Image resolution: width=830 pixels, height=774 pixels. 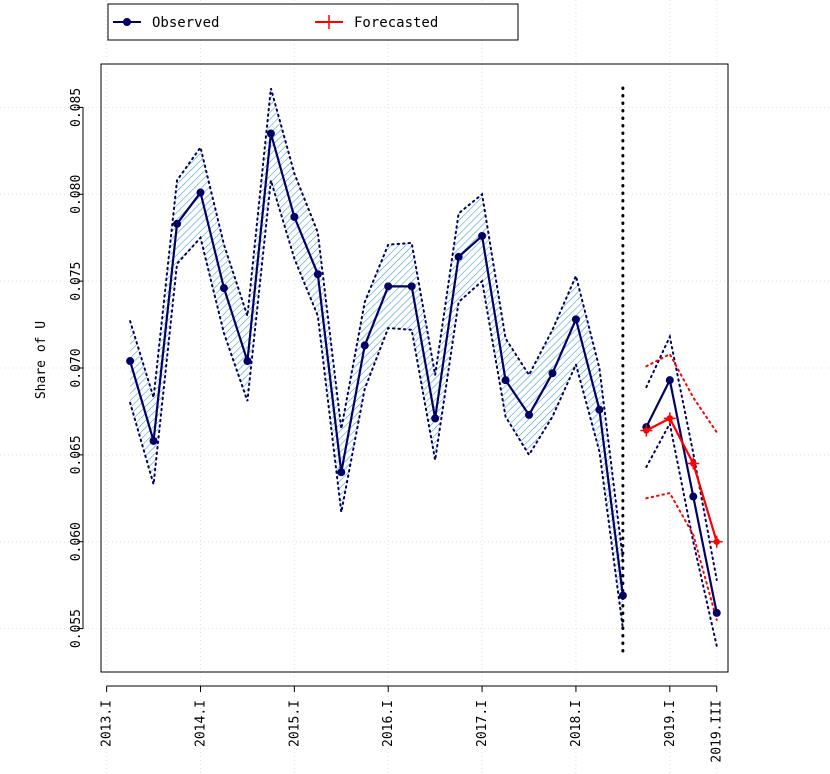 What do you see at coordinates (396, 23) in the screenshot?
I see `legend-forecasted-label: Forecasted` at bounding box center [396, 23].